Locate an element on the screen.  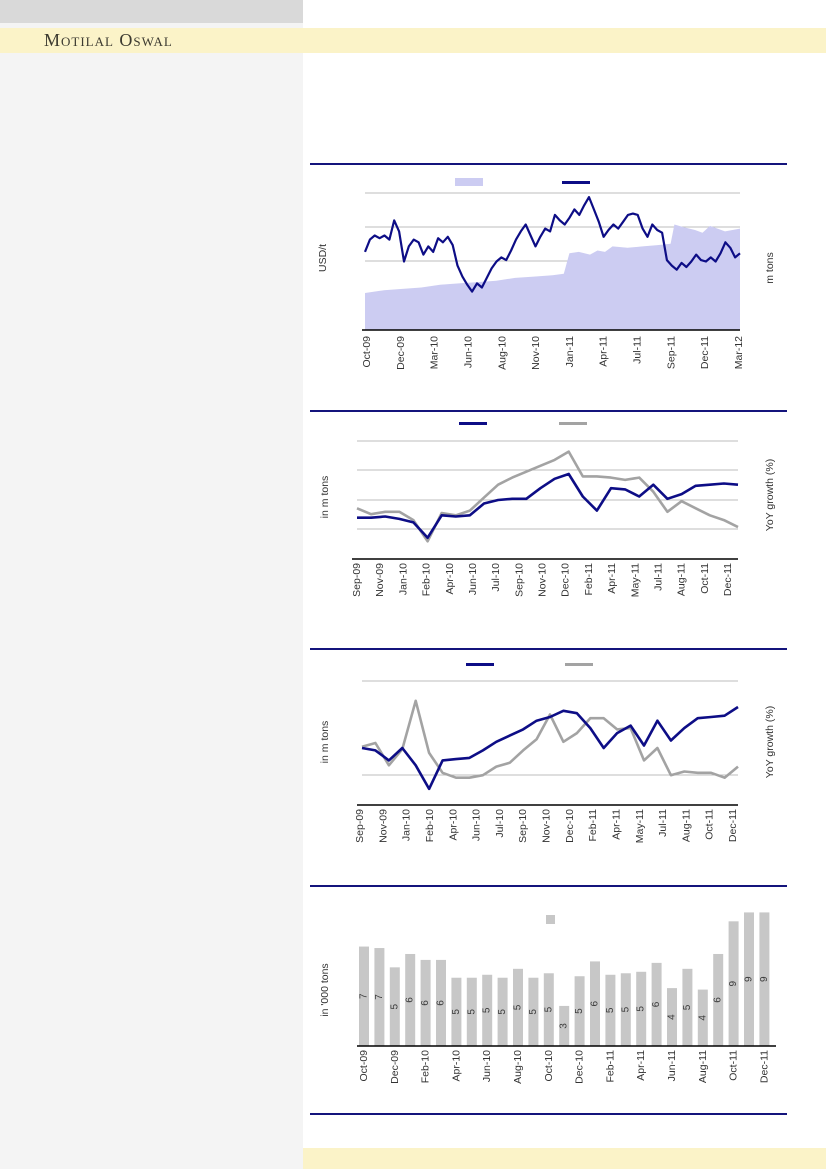
volume-area is located at coordinates (552, 277).